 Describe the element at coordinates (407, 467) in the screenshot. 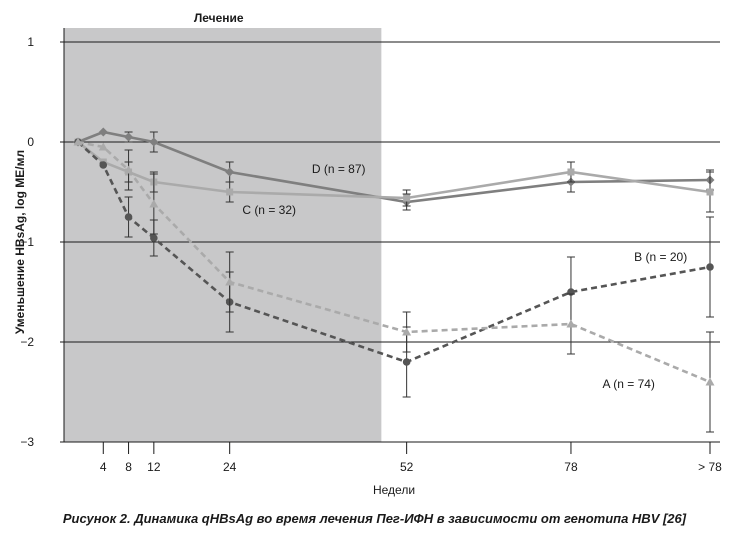

I see `x-tick-label: 52` at that location.